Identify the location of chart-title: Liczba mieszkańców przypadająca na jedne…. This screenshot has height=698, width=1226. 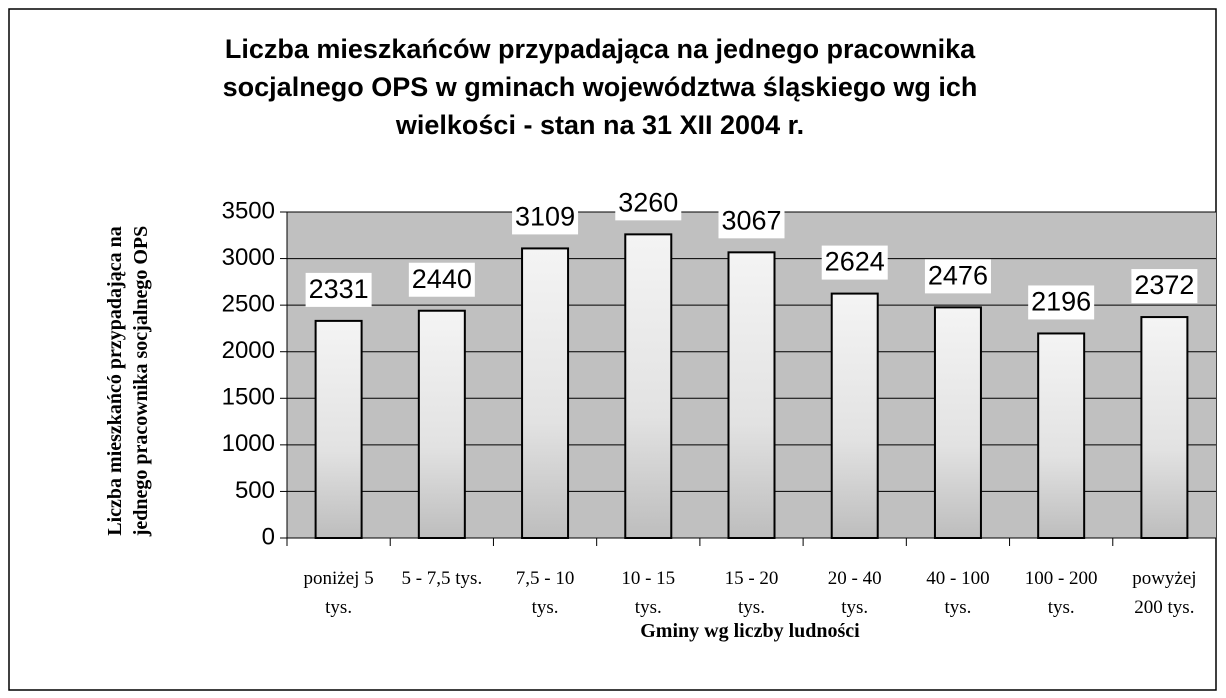
(600, 87).